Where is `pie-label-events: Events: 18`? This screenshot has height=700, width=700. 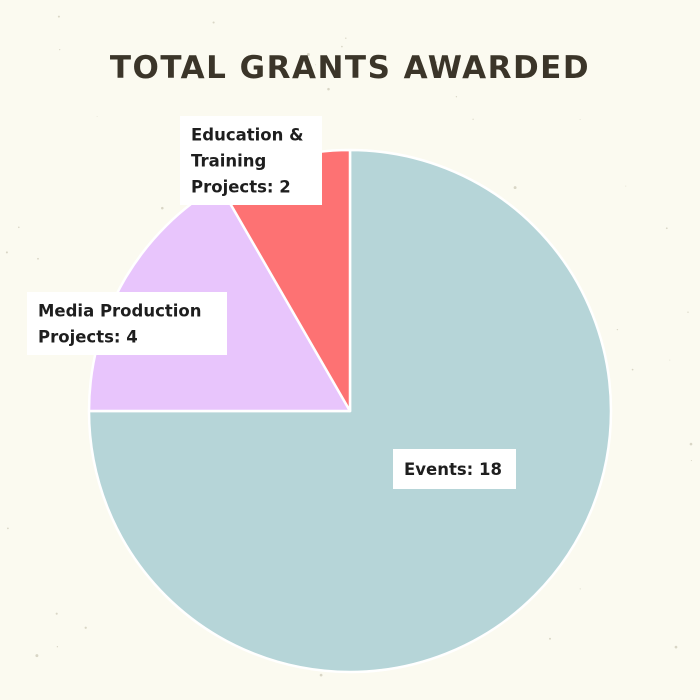 pie-label-events: Events: 18 is located at coordinates (454, 469).